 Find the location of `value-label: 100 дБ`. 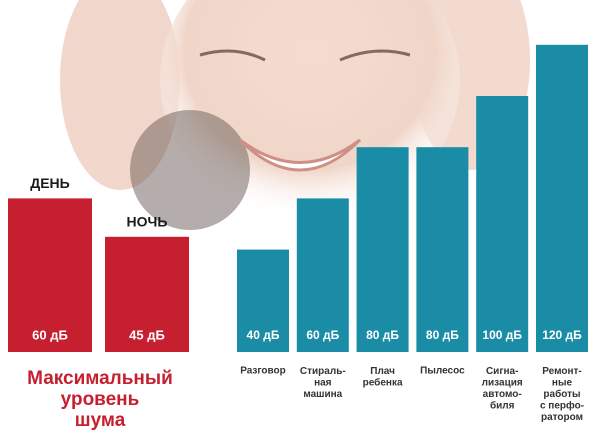

value-label: 100 дБ is located at coordinates (502, 335).